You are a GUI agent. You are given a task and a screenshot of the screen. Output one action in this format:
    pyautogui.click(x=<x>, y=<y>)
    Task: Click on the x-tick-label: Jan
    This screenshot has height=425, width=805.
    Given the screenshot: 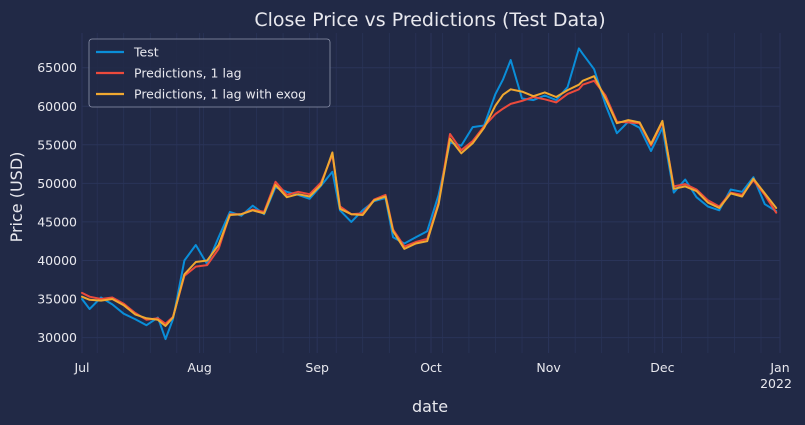 What is the action you would take?
    pyautogui.click(x=779, y=367)
    